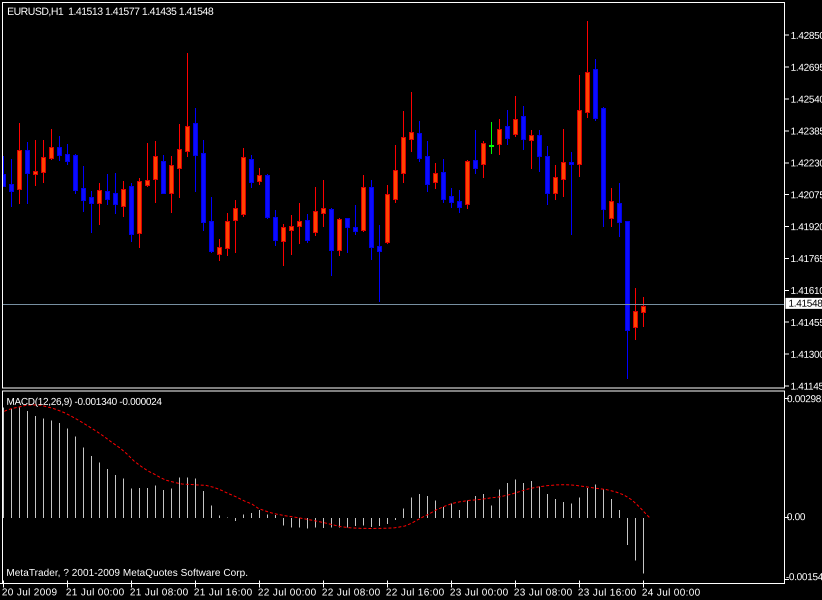 The image size is (822, 600). Describe the element at coordinates (806, 195) in the screenshot. I see `svg-text: 1.42075` at that location.